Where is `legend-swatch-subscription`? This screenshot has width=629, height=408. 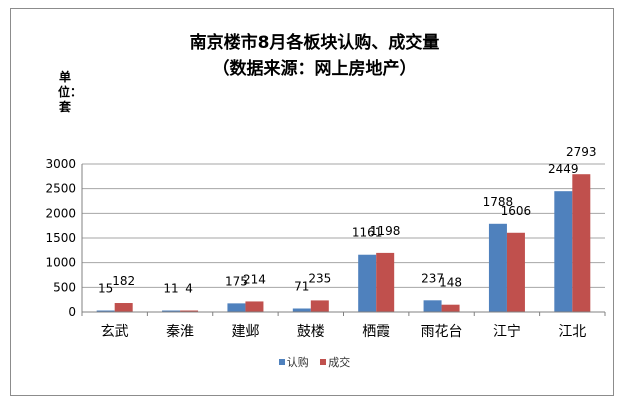 legend-swatch-subscription is located at coordinates (281, 362).